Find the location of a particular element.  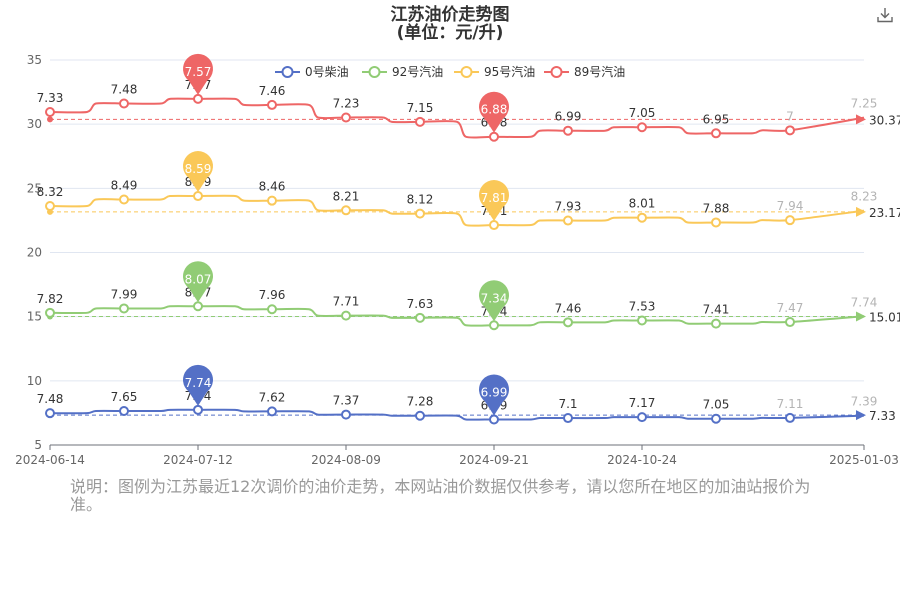

data-label: 7.71 is located at coordinates (346, 302).